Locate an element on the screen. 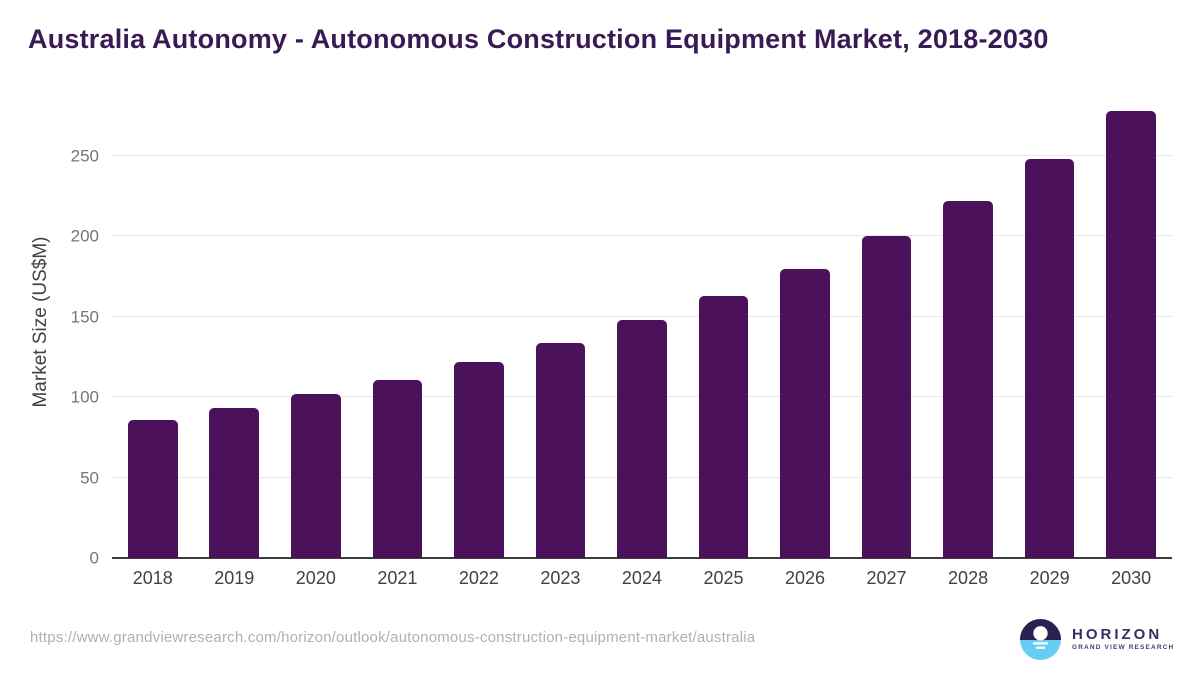  bar-slot-2024: 2024 is located at coordinates (642, 349).